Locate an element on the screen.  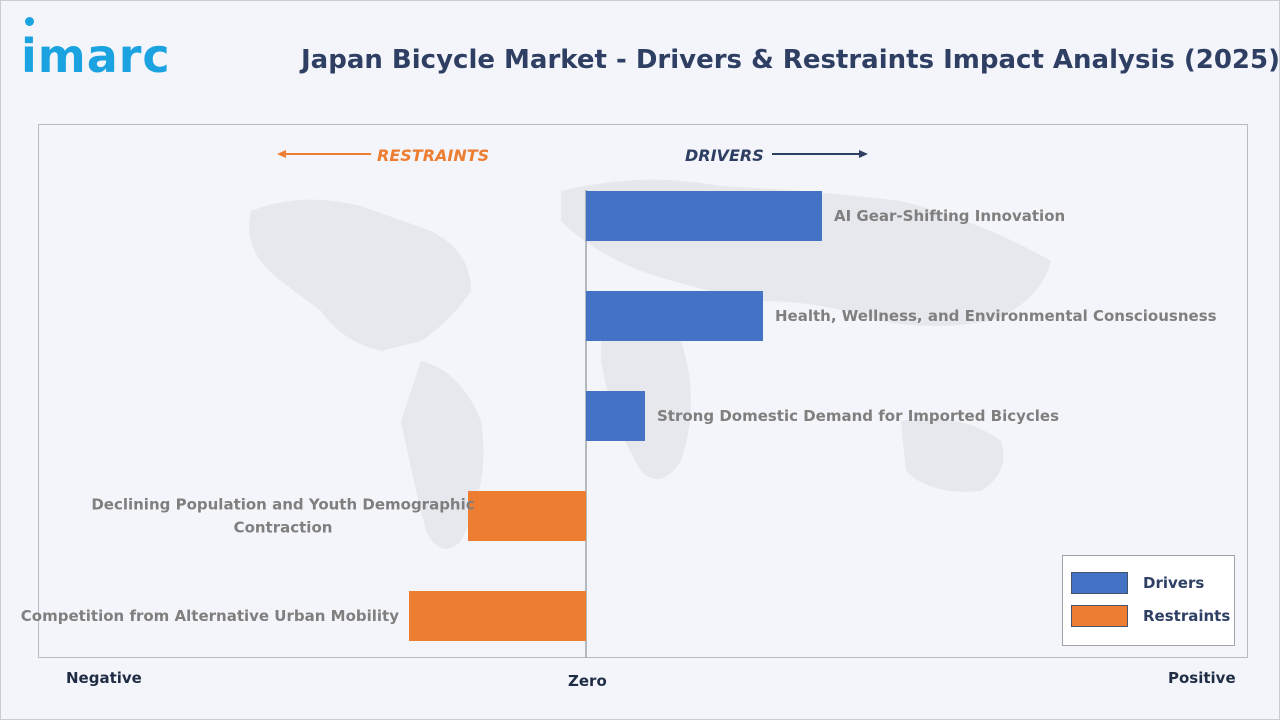
negative-axis-label: Negative is located at coordinates (104, 678).